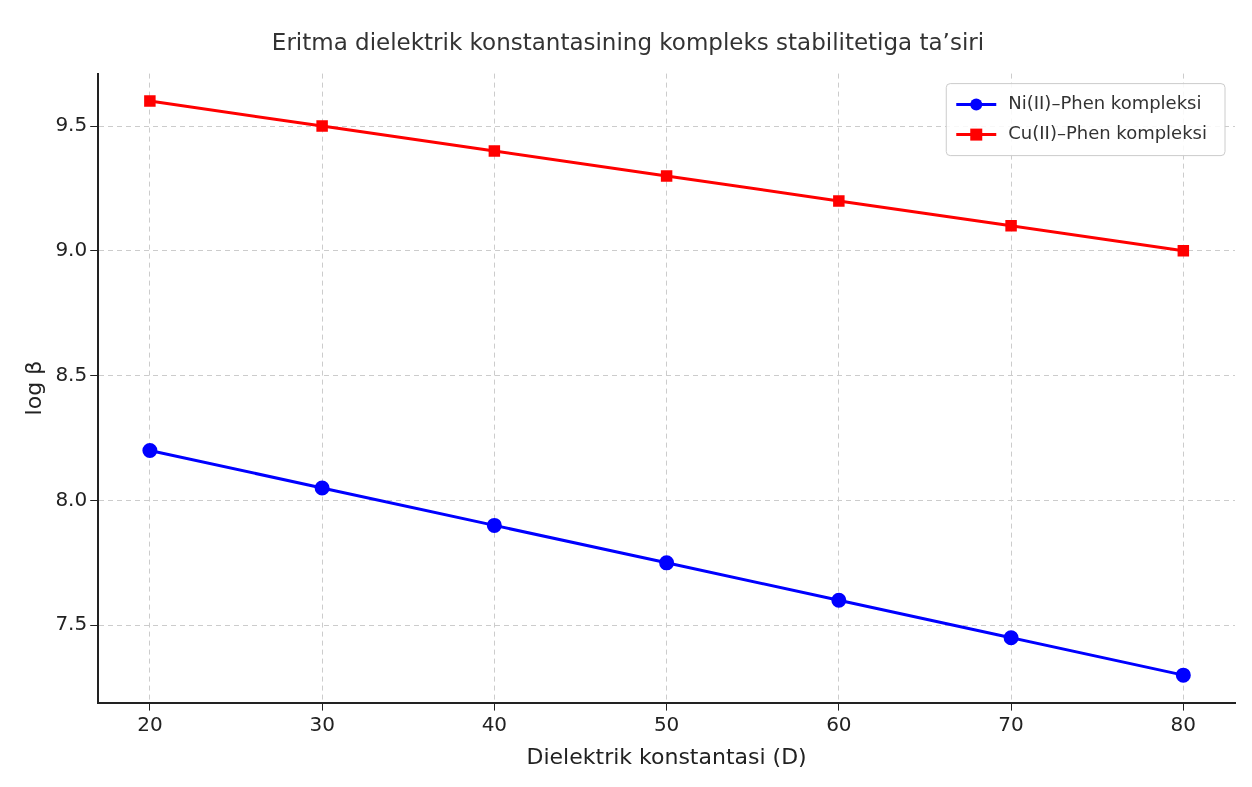 The image size is (1252, 787). Describe the element at coordinates (1011, 723) in the screenshot. I see `x-tick-label: 70` at that location.